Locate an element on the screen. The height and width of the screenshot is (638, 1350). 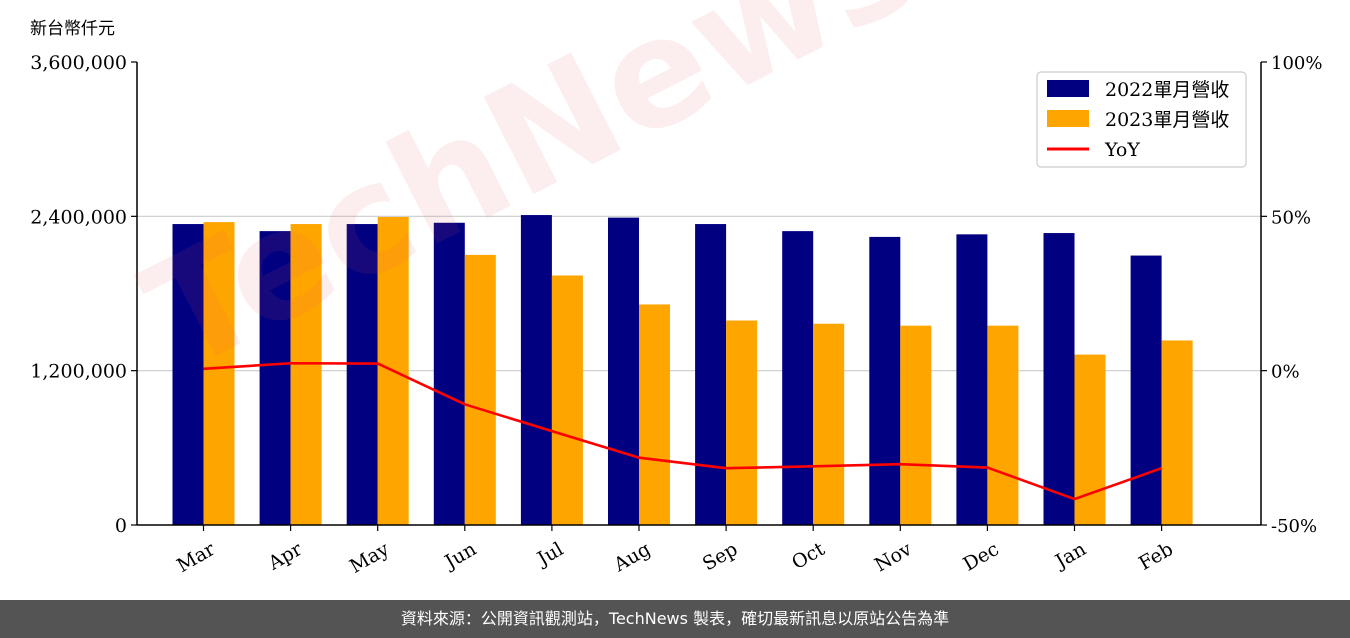
legend-label-2023: 2023單月營收 is located at coordinates (1167, 120).